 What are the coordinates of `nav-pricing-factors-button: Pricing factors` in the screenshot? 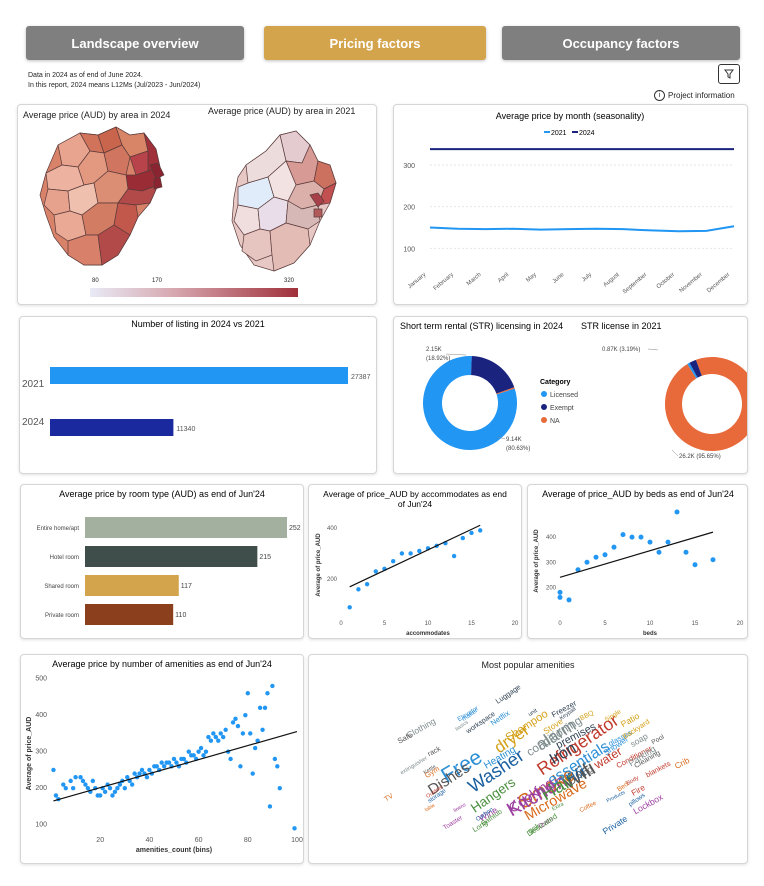 It's located at (375, 43).